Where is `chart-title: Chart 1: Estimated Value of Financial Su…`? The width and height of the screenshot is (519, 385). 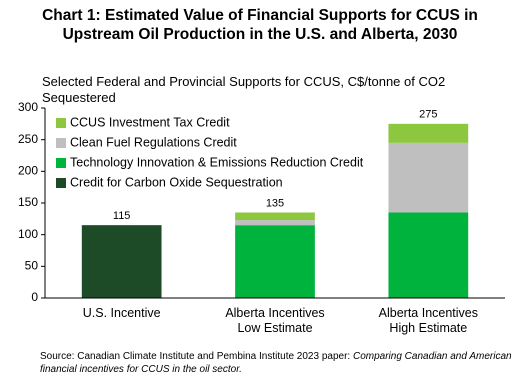
chart-title: Chart 1: Estimated Value of Financial Su… is located at coordinates (260, 25).